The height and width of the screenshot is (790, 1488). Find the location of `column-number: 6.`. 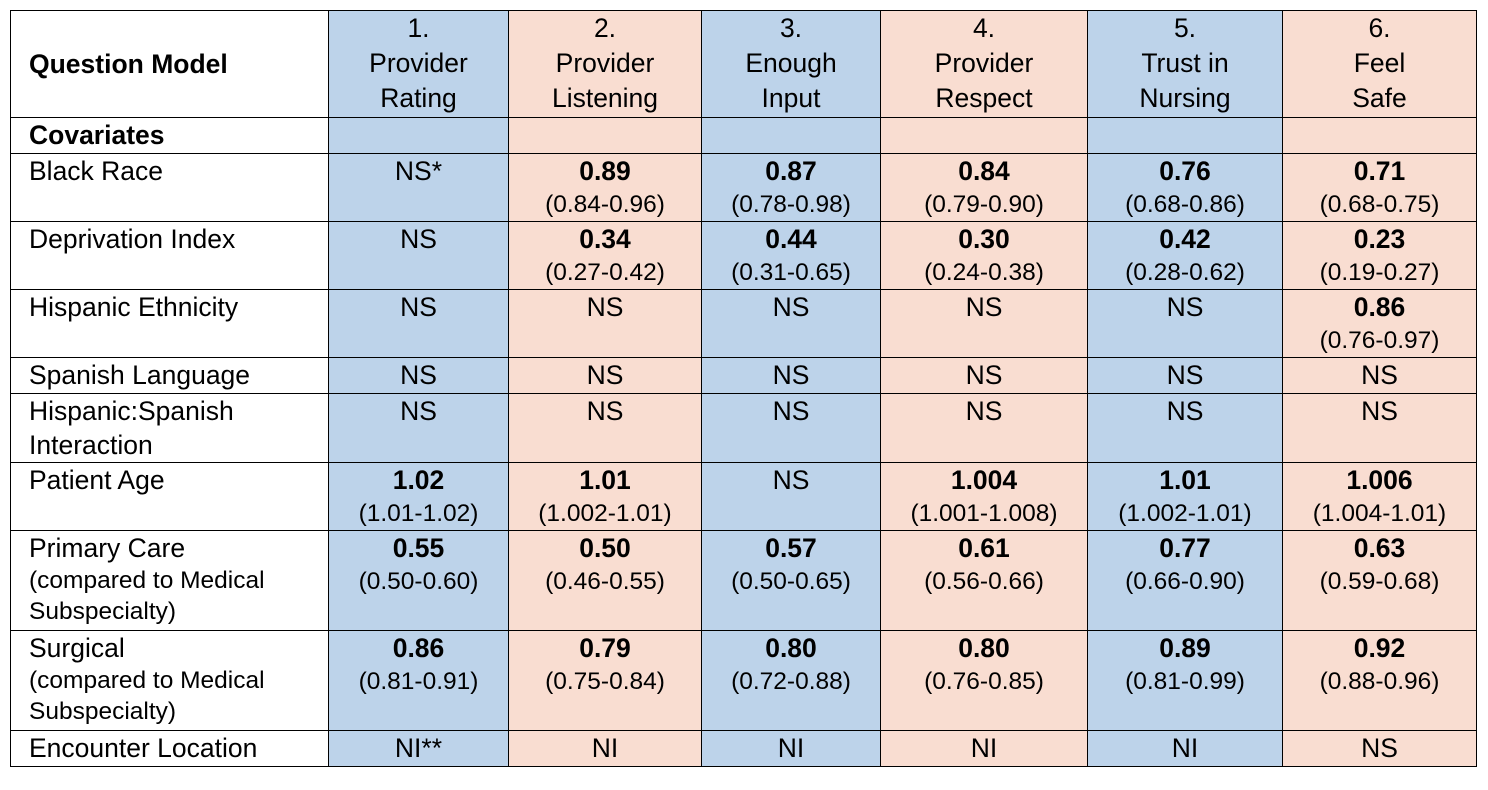

column-number: 6. is located at coordinates (1379, 28).